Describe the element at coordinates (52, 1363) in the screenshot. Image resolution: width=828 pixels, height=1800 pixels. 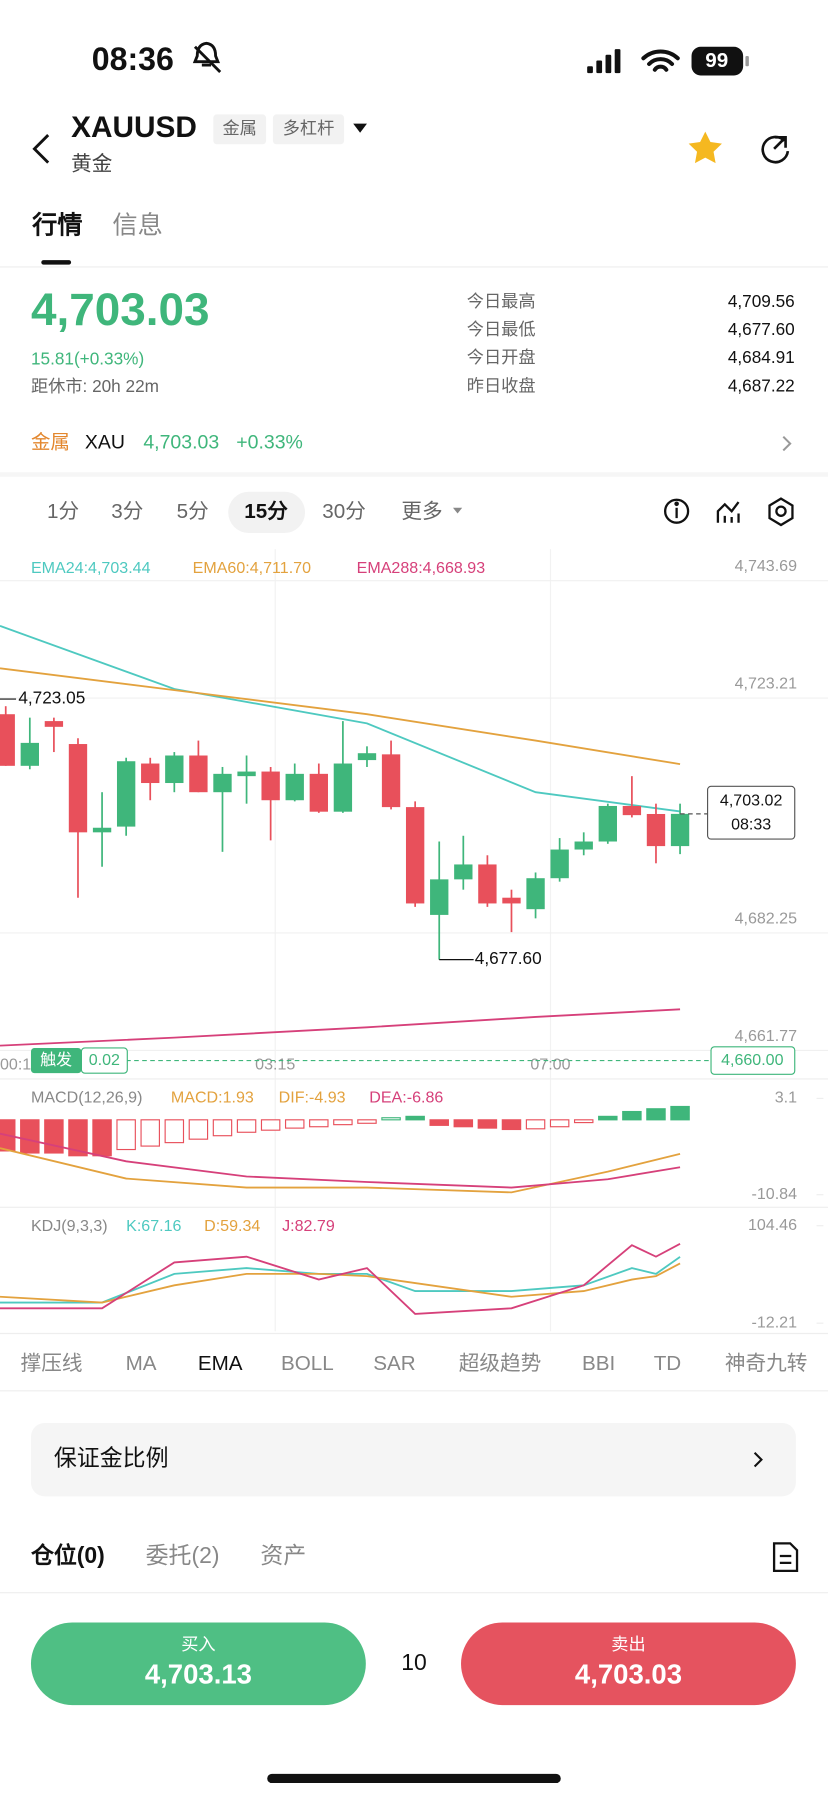
I see `indicator-tab: 撑压线` at that location.